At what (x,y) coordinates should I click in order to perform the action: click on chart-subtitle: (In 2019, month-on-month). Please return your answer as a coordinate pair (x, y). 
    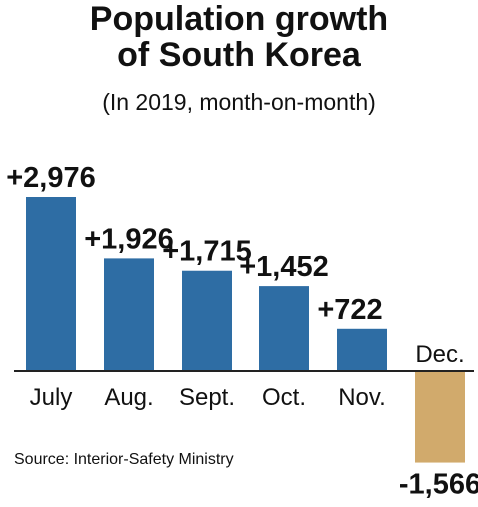
    Looking at the image, I should click on (239, 102).